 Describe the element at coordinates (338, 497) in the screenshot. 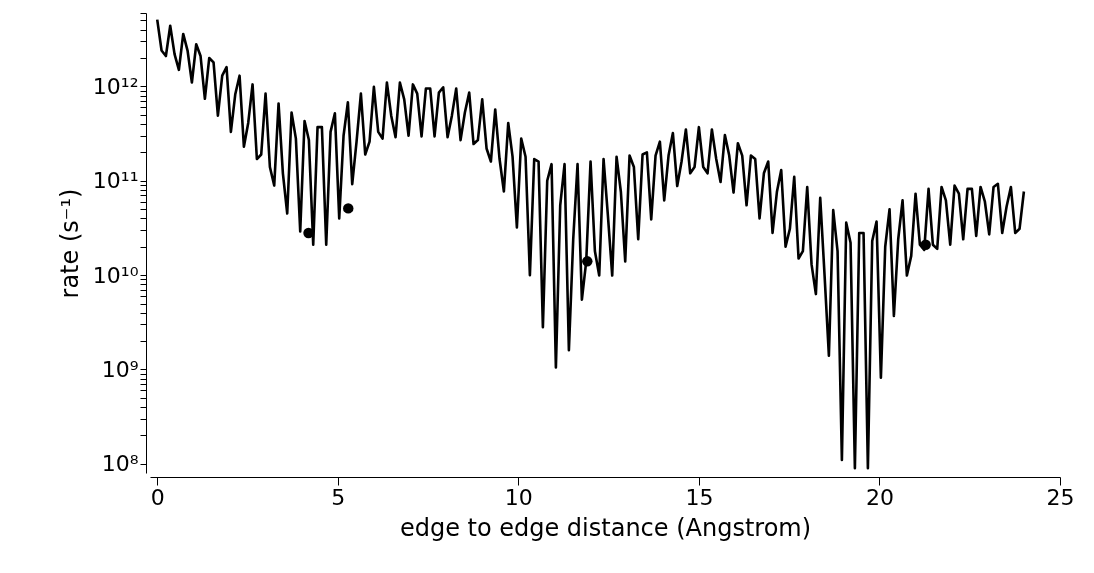

I see `x-tick-label: 5` at that location.